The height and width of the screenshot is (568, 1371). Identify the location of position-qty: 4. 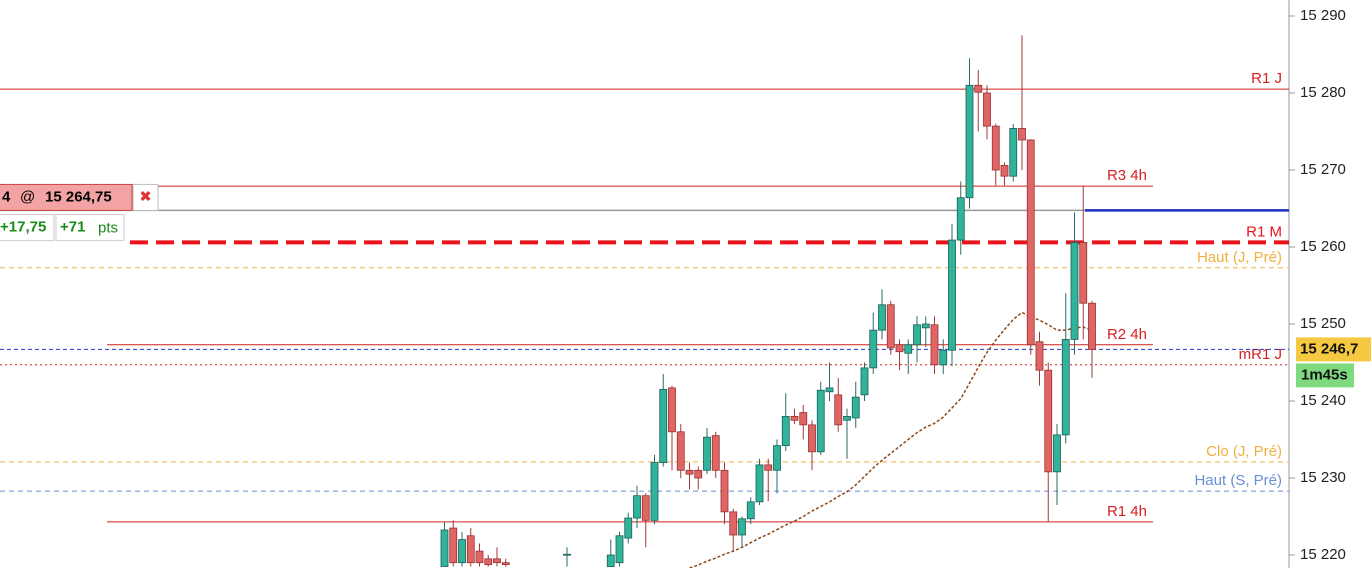
(6, 196).